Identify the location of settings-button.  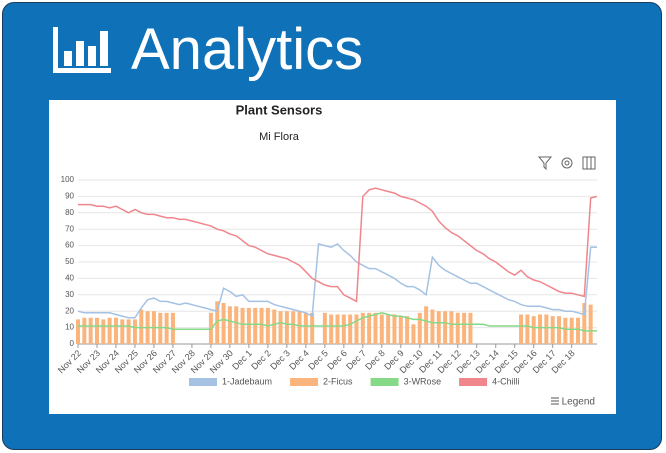
(567, 163).